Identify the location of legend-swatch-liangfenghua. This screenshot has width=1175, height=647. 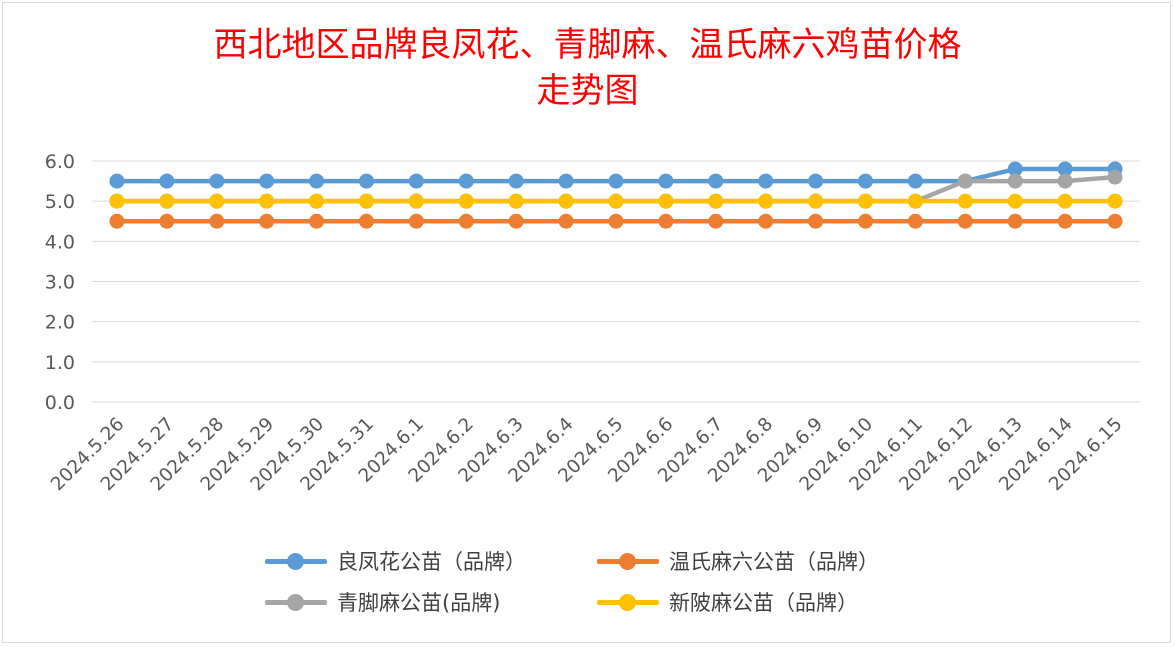
(296, 561).